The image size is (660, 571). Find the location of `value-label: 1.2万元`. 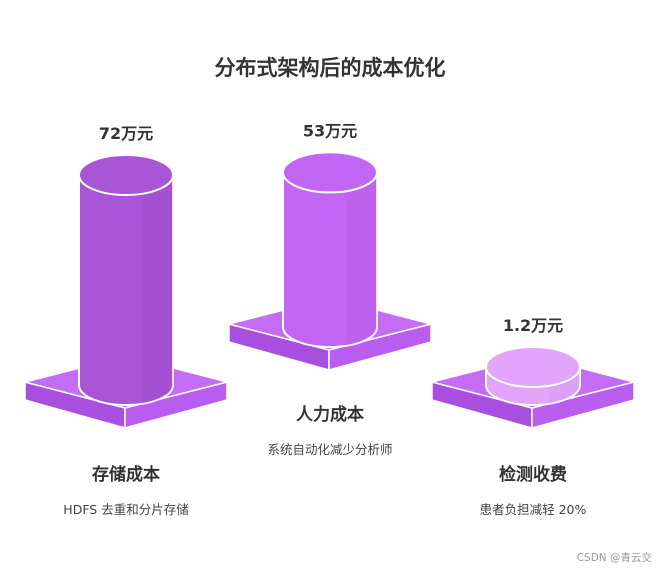

value-label: 1.2万元 is located at coordinates (533, 325).